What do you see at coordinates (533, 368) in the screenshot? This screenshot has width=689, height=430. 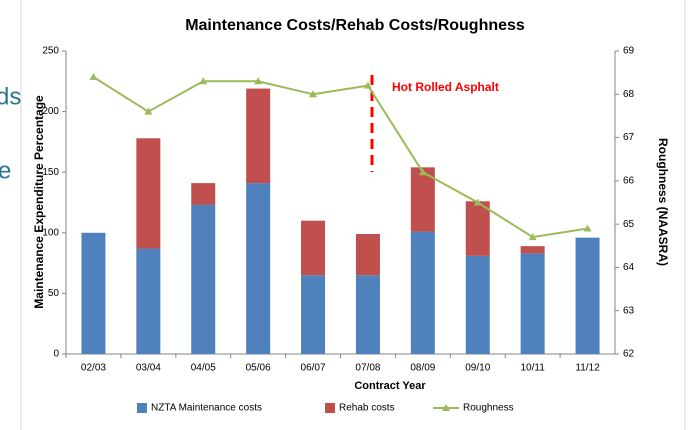 I see `x-tick-label: 10/11` at bounding box center [533, 368].